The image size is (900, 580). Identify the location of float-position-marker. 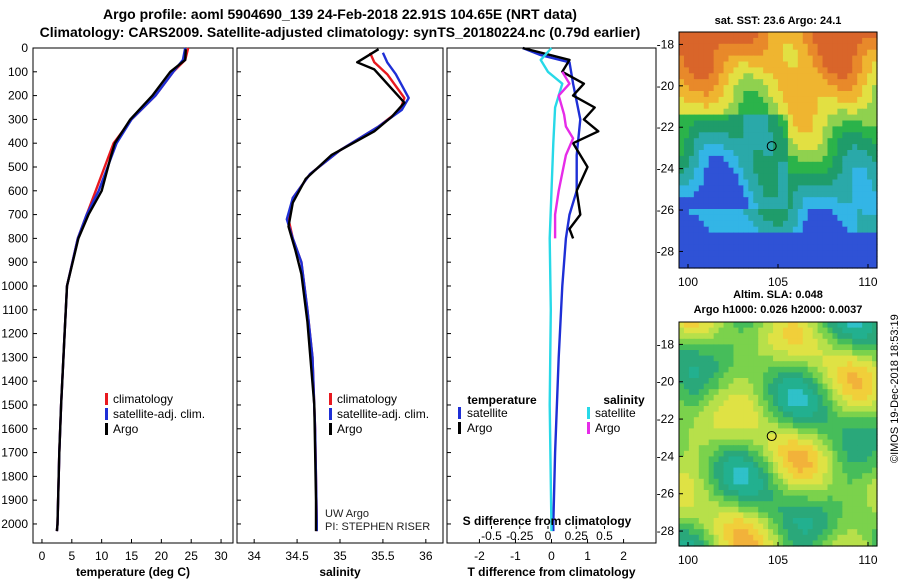
(771, 436).